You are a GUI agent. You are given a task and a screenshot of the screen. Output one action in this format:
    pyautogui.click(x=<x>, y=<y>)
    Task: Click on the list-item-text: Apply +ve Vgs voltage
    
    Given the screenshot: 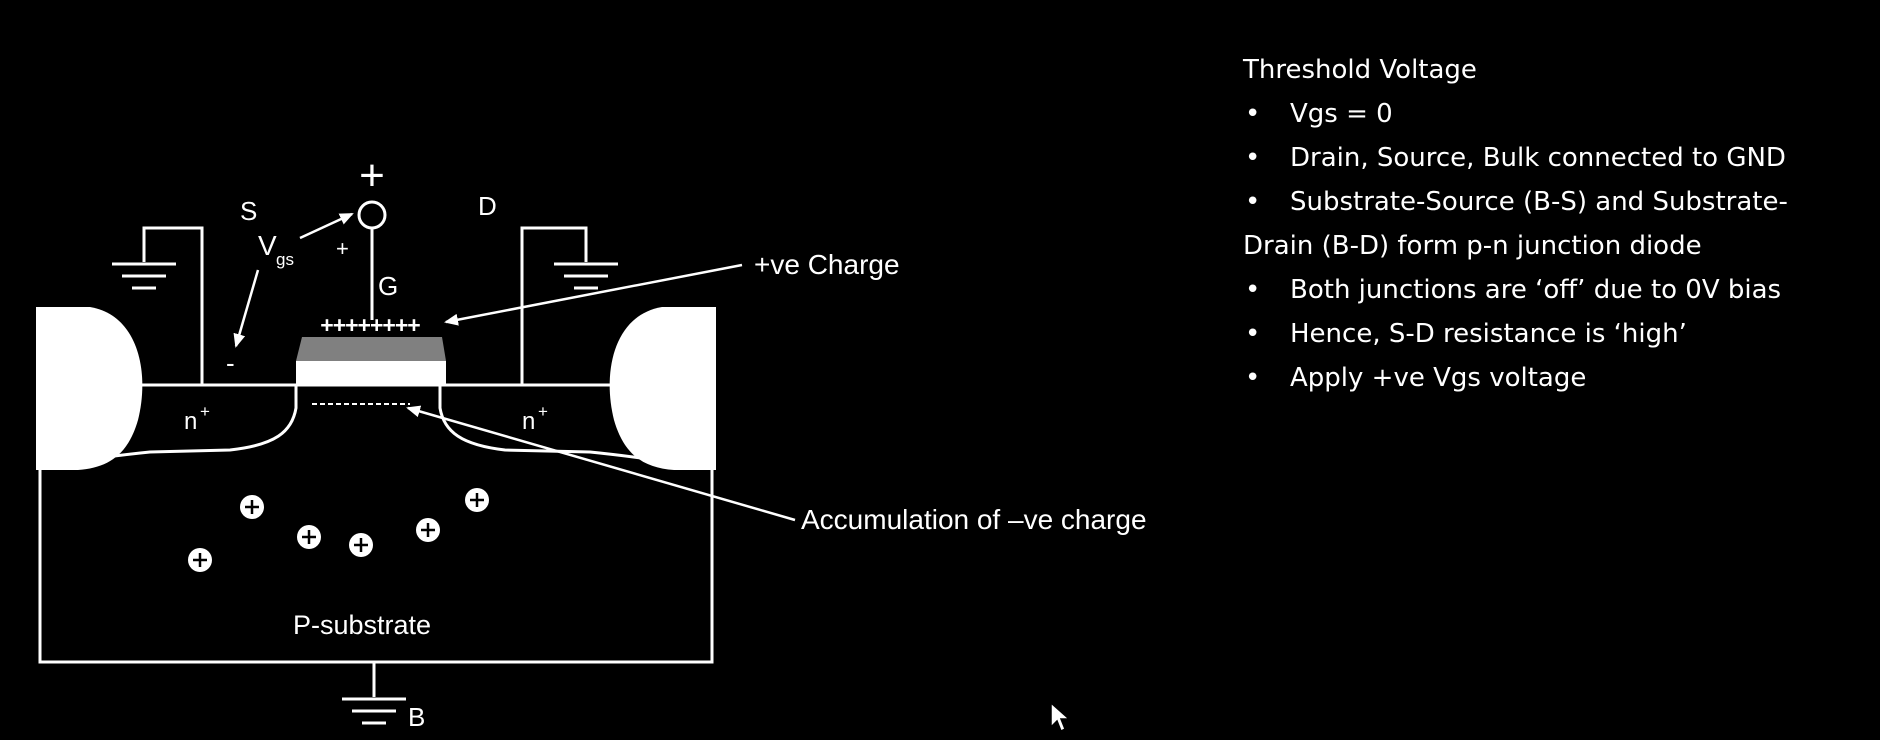 What is the action you would take?
    pyautogui.click(x=1438, y=378)
    